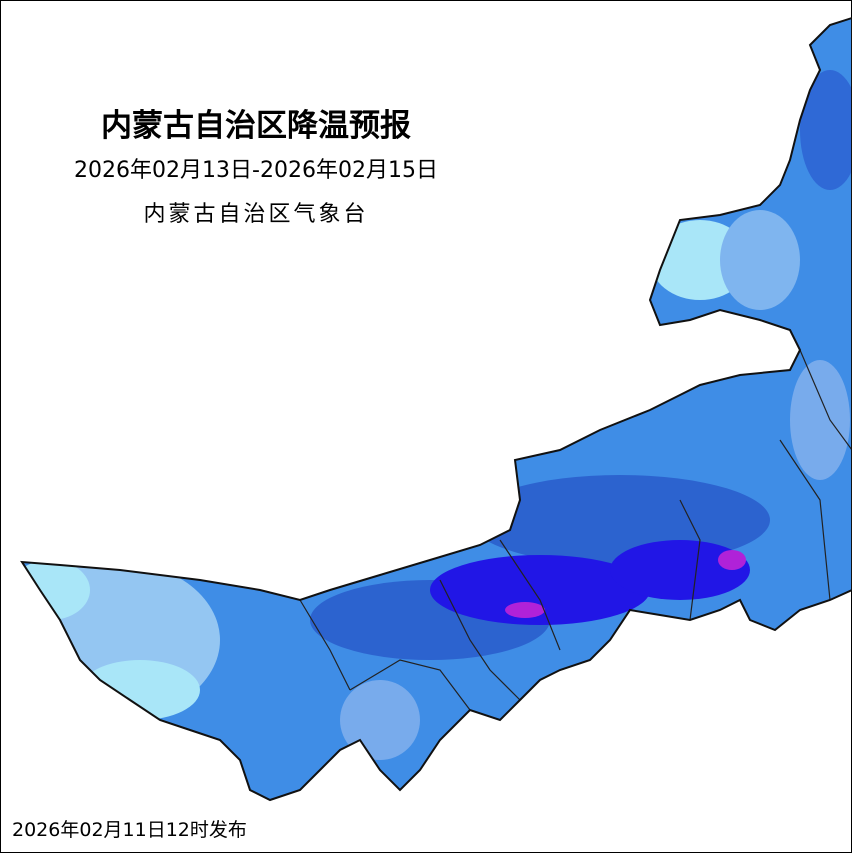 This screenshot has width=852, height=853. Describe the element at coordinates (129, 830) in the screenshot. I see `publish-time: 2026年02月11日12时发布` at that location.